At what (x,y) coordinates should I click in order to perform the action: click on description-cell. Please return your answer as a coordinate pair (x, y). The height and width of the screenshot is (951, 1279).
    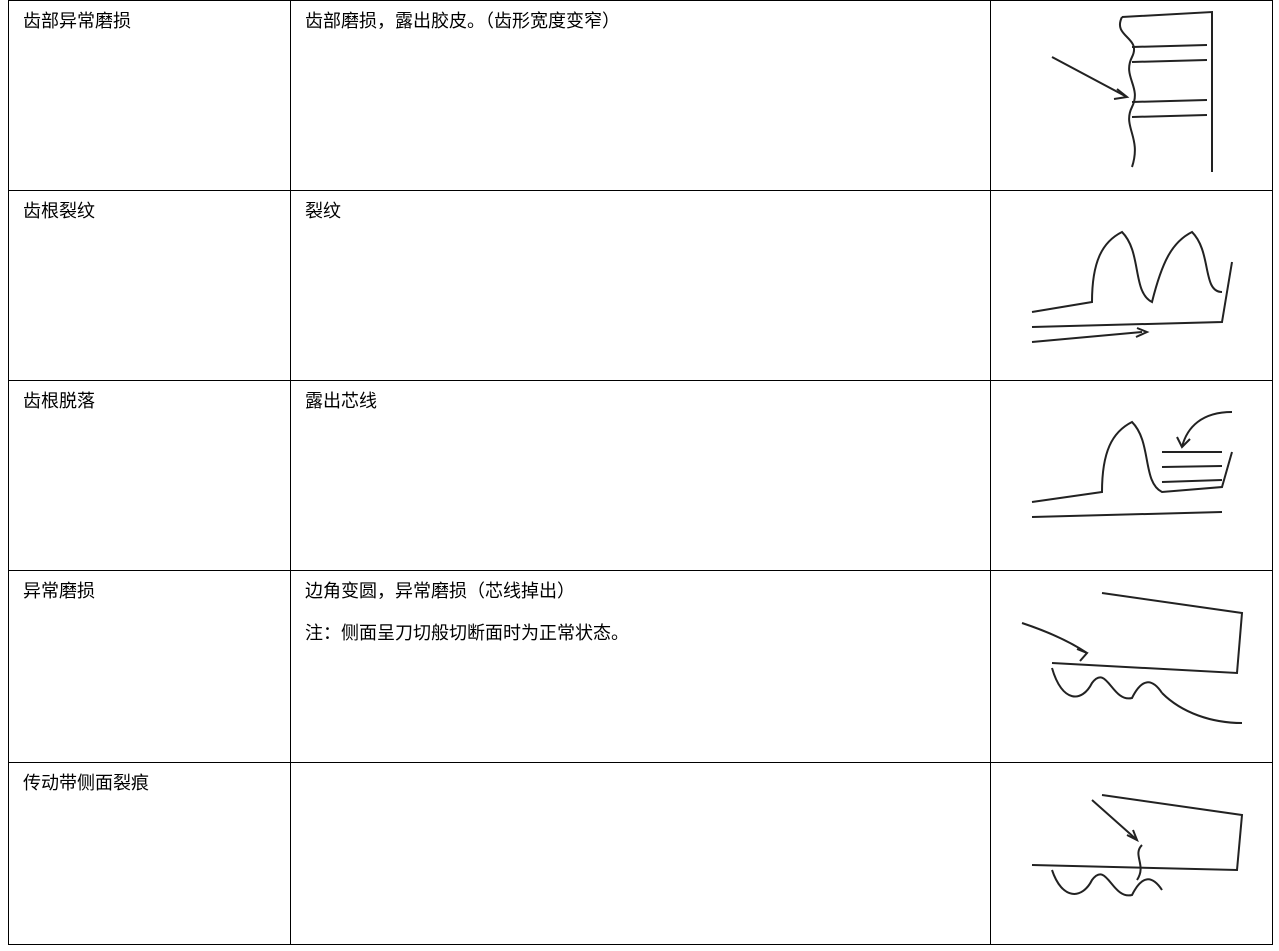
    Looking at the image, I should click on (640, 853).